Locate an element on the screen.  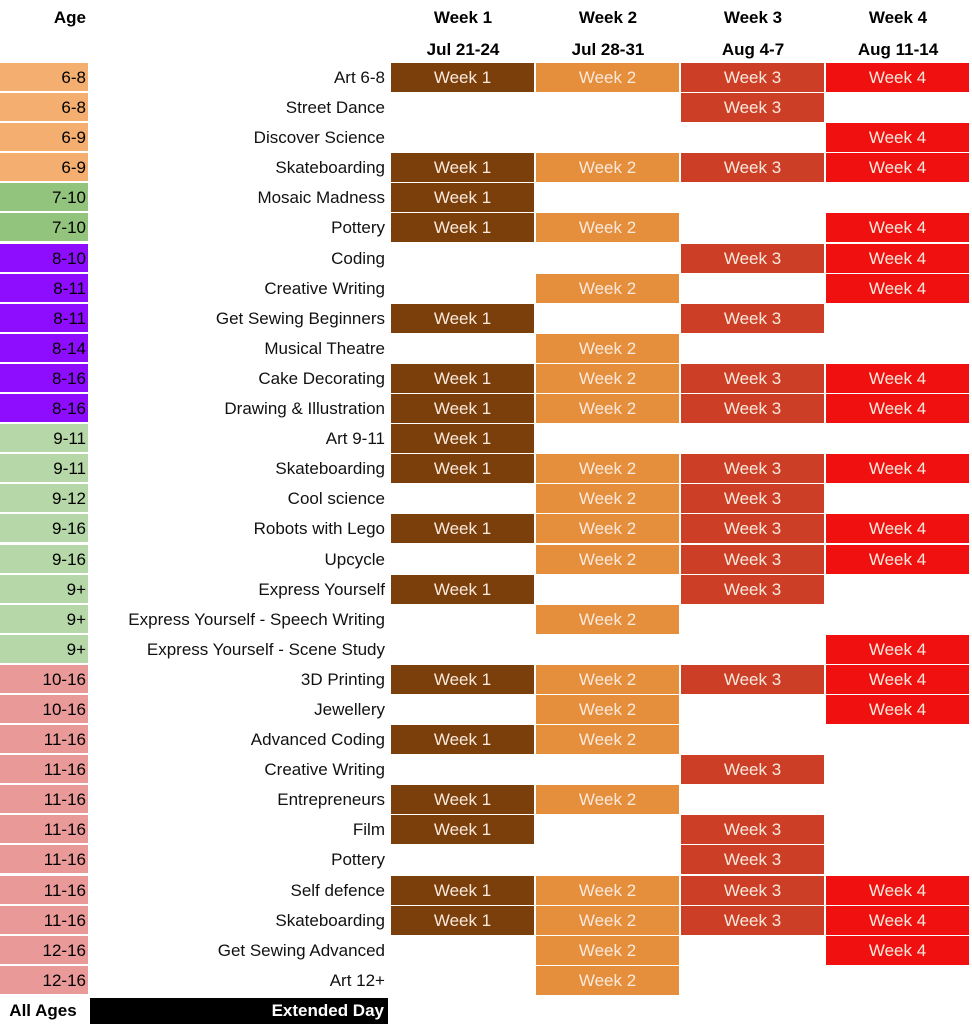
course-name: Get Sewing Advanced is located at coordinates (301, 950).